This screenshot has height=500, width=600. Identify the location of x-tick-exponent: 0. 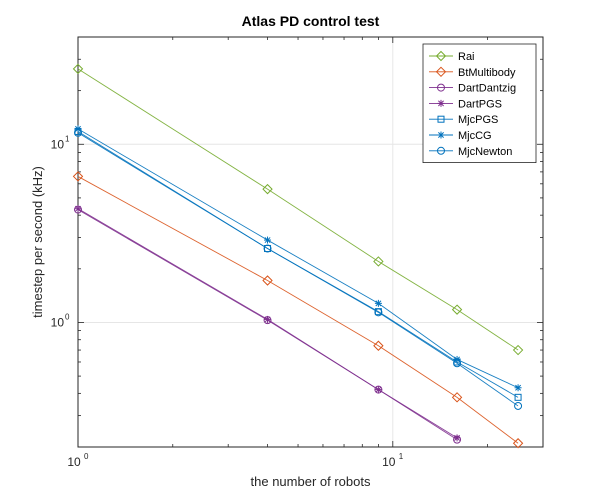
(86, 456).